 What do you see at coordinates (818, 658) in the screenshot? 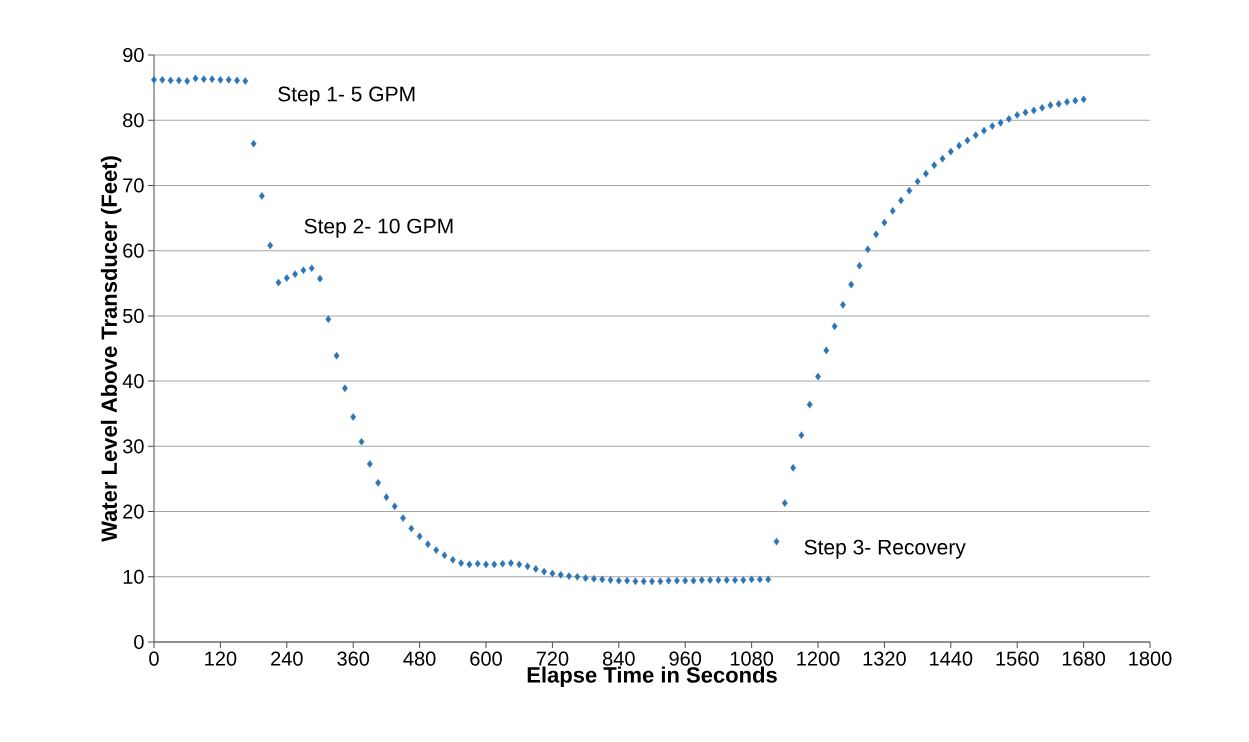
I see `x-tick-label: 1200` at bounding box center [818, 658].